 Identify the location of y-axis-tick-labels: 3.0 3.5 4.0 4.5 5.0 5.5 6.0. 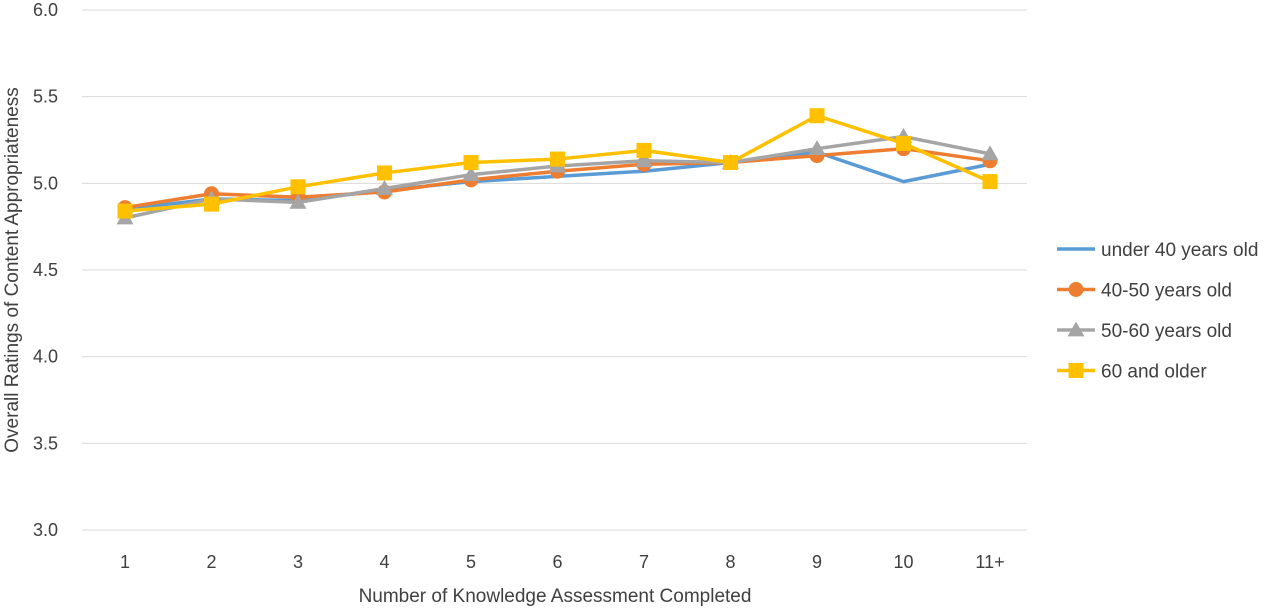
(45, 270).